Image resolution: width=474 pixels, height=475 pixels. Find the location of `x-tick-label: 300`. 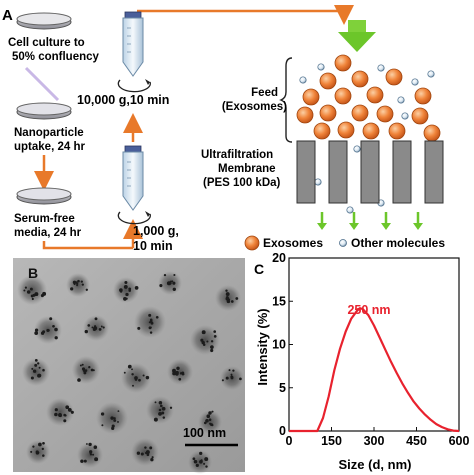

x-tick-label: 300 is located at coordinates (374, 441).